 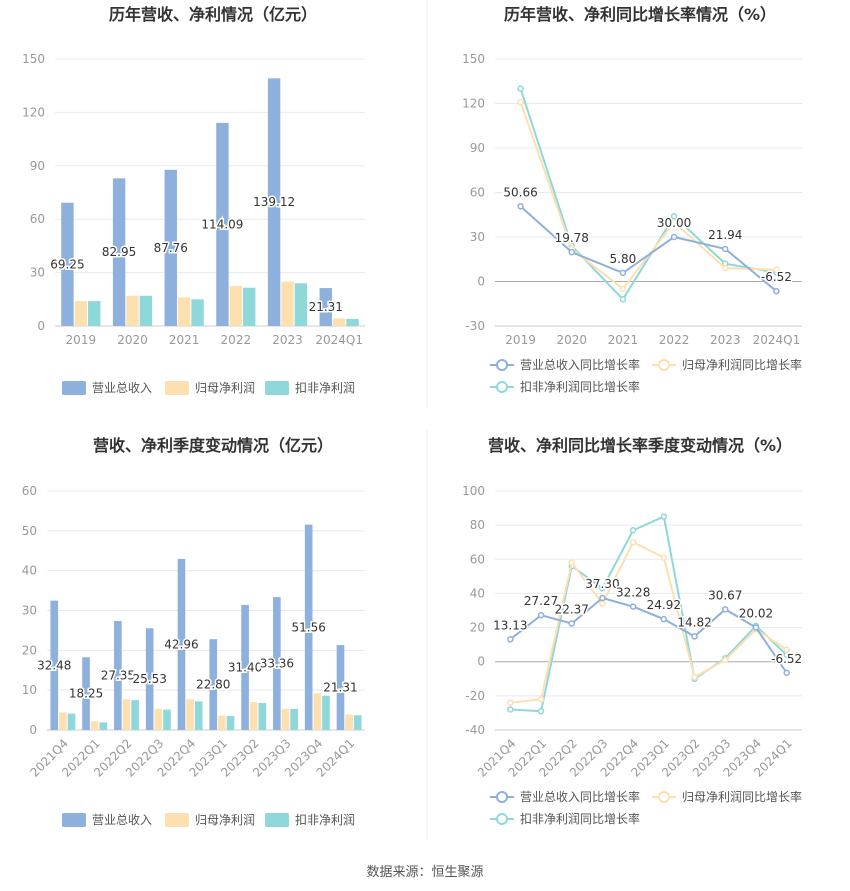 I want to click on data-label: 139.12, so click(x=274, y=202).